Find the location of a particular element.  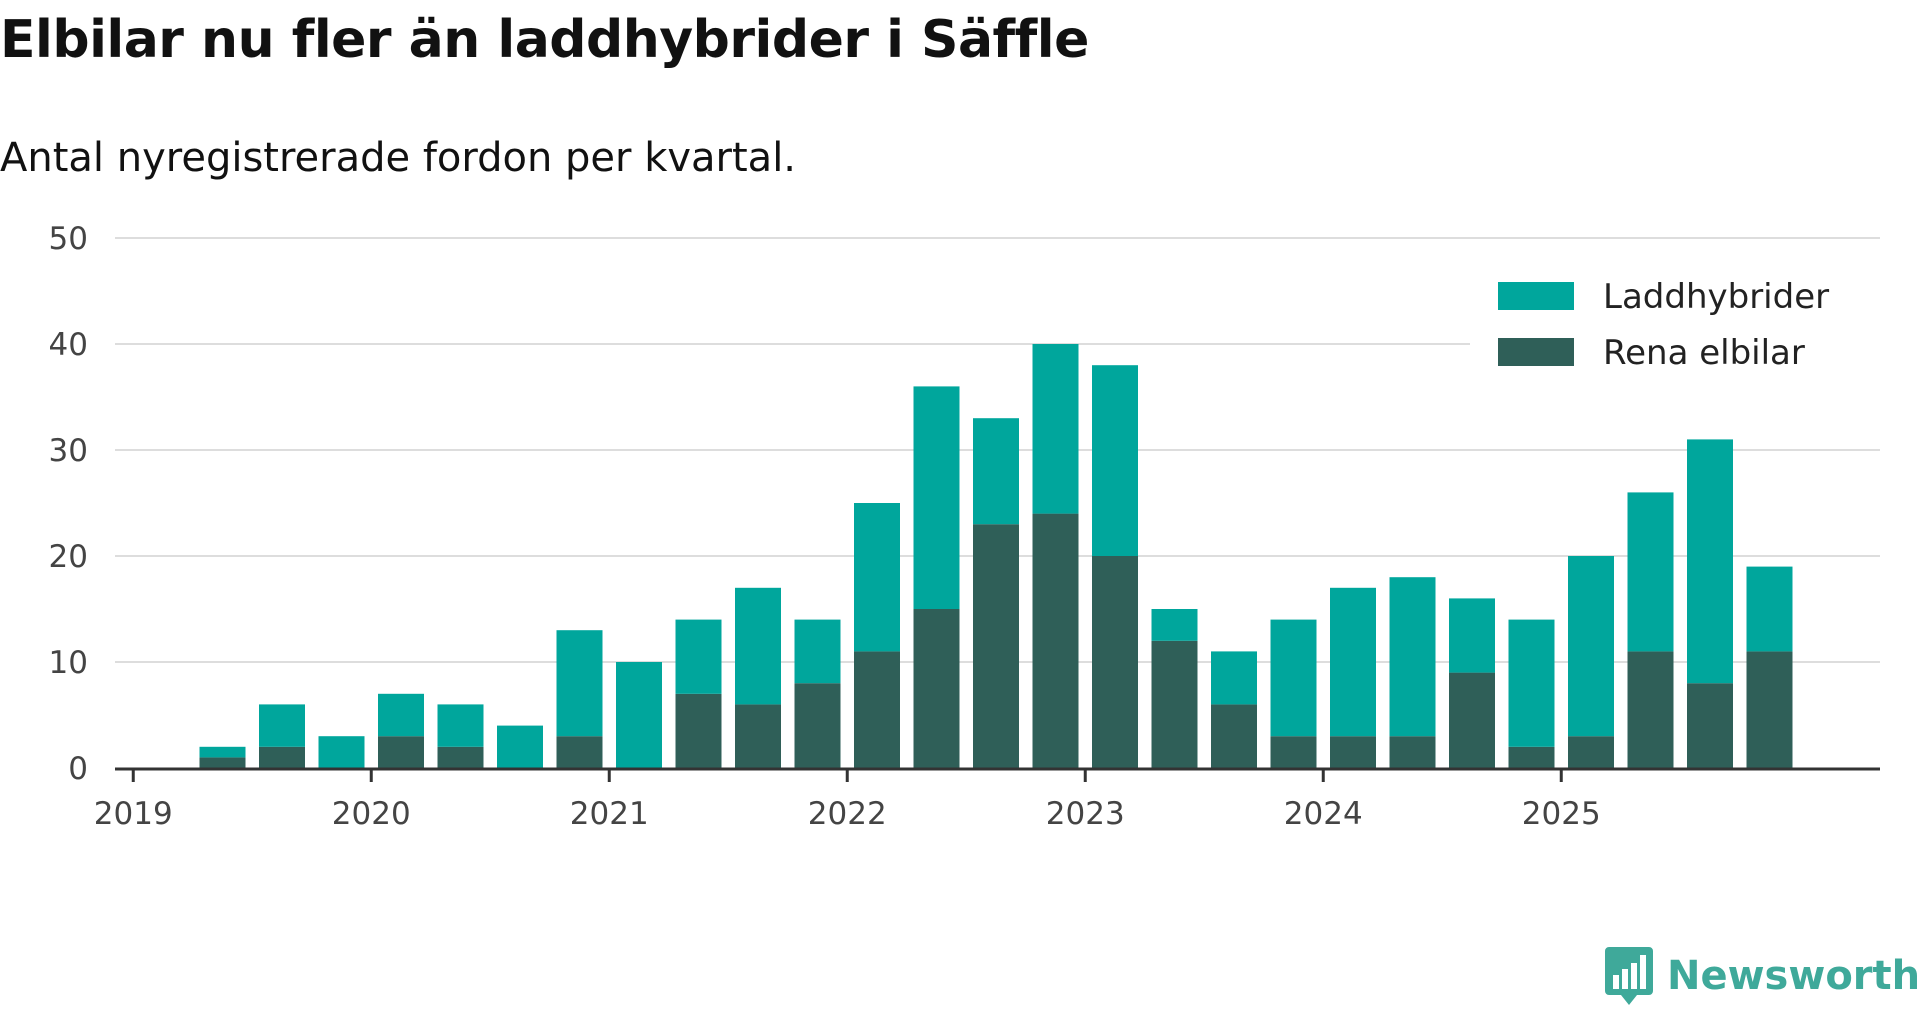

legend-label-elbilar: Rena elbilar is located at coordinates (1704, 353).